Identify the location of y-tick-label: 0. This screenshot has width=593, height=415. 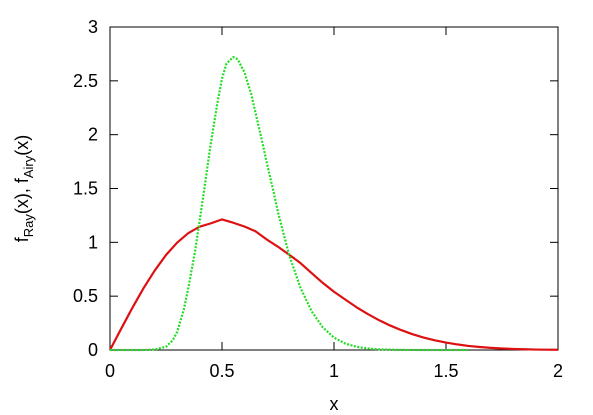
(93, 350).